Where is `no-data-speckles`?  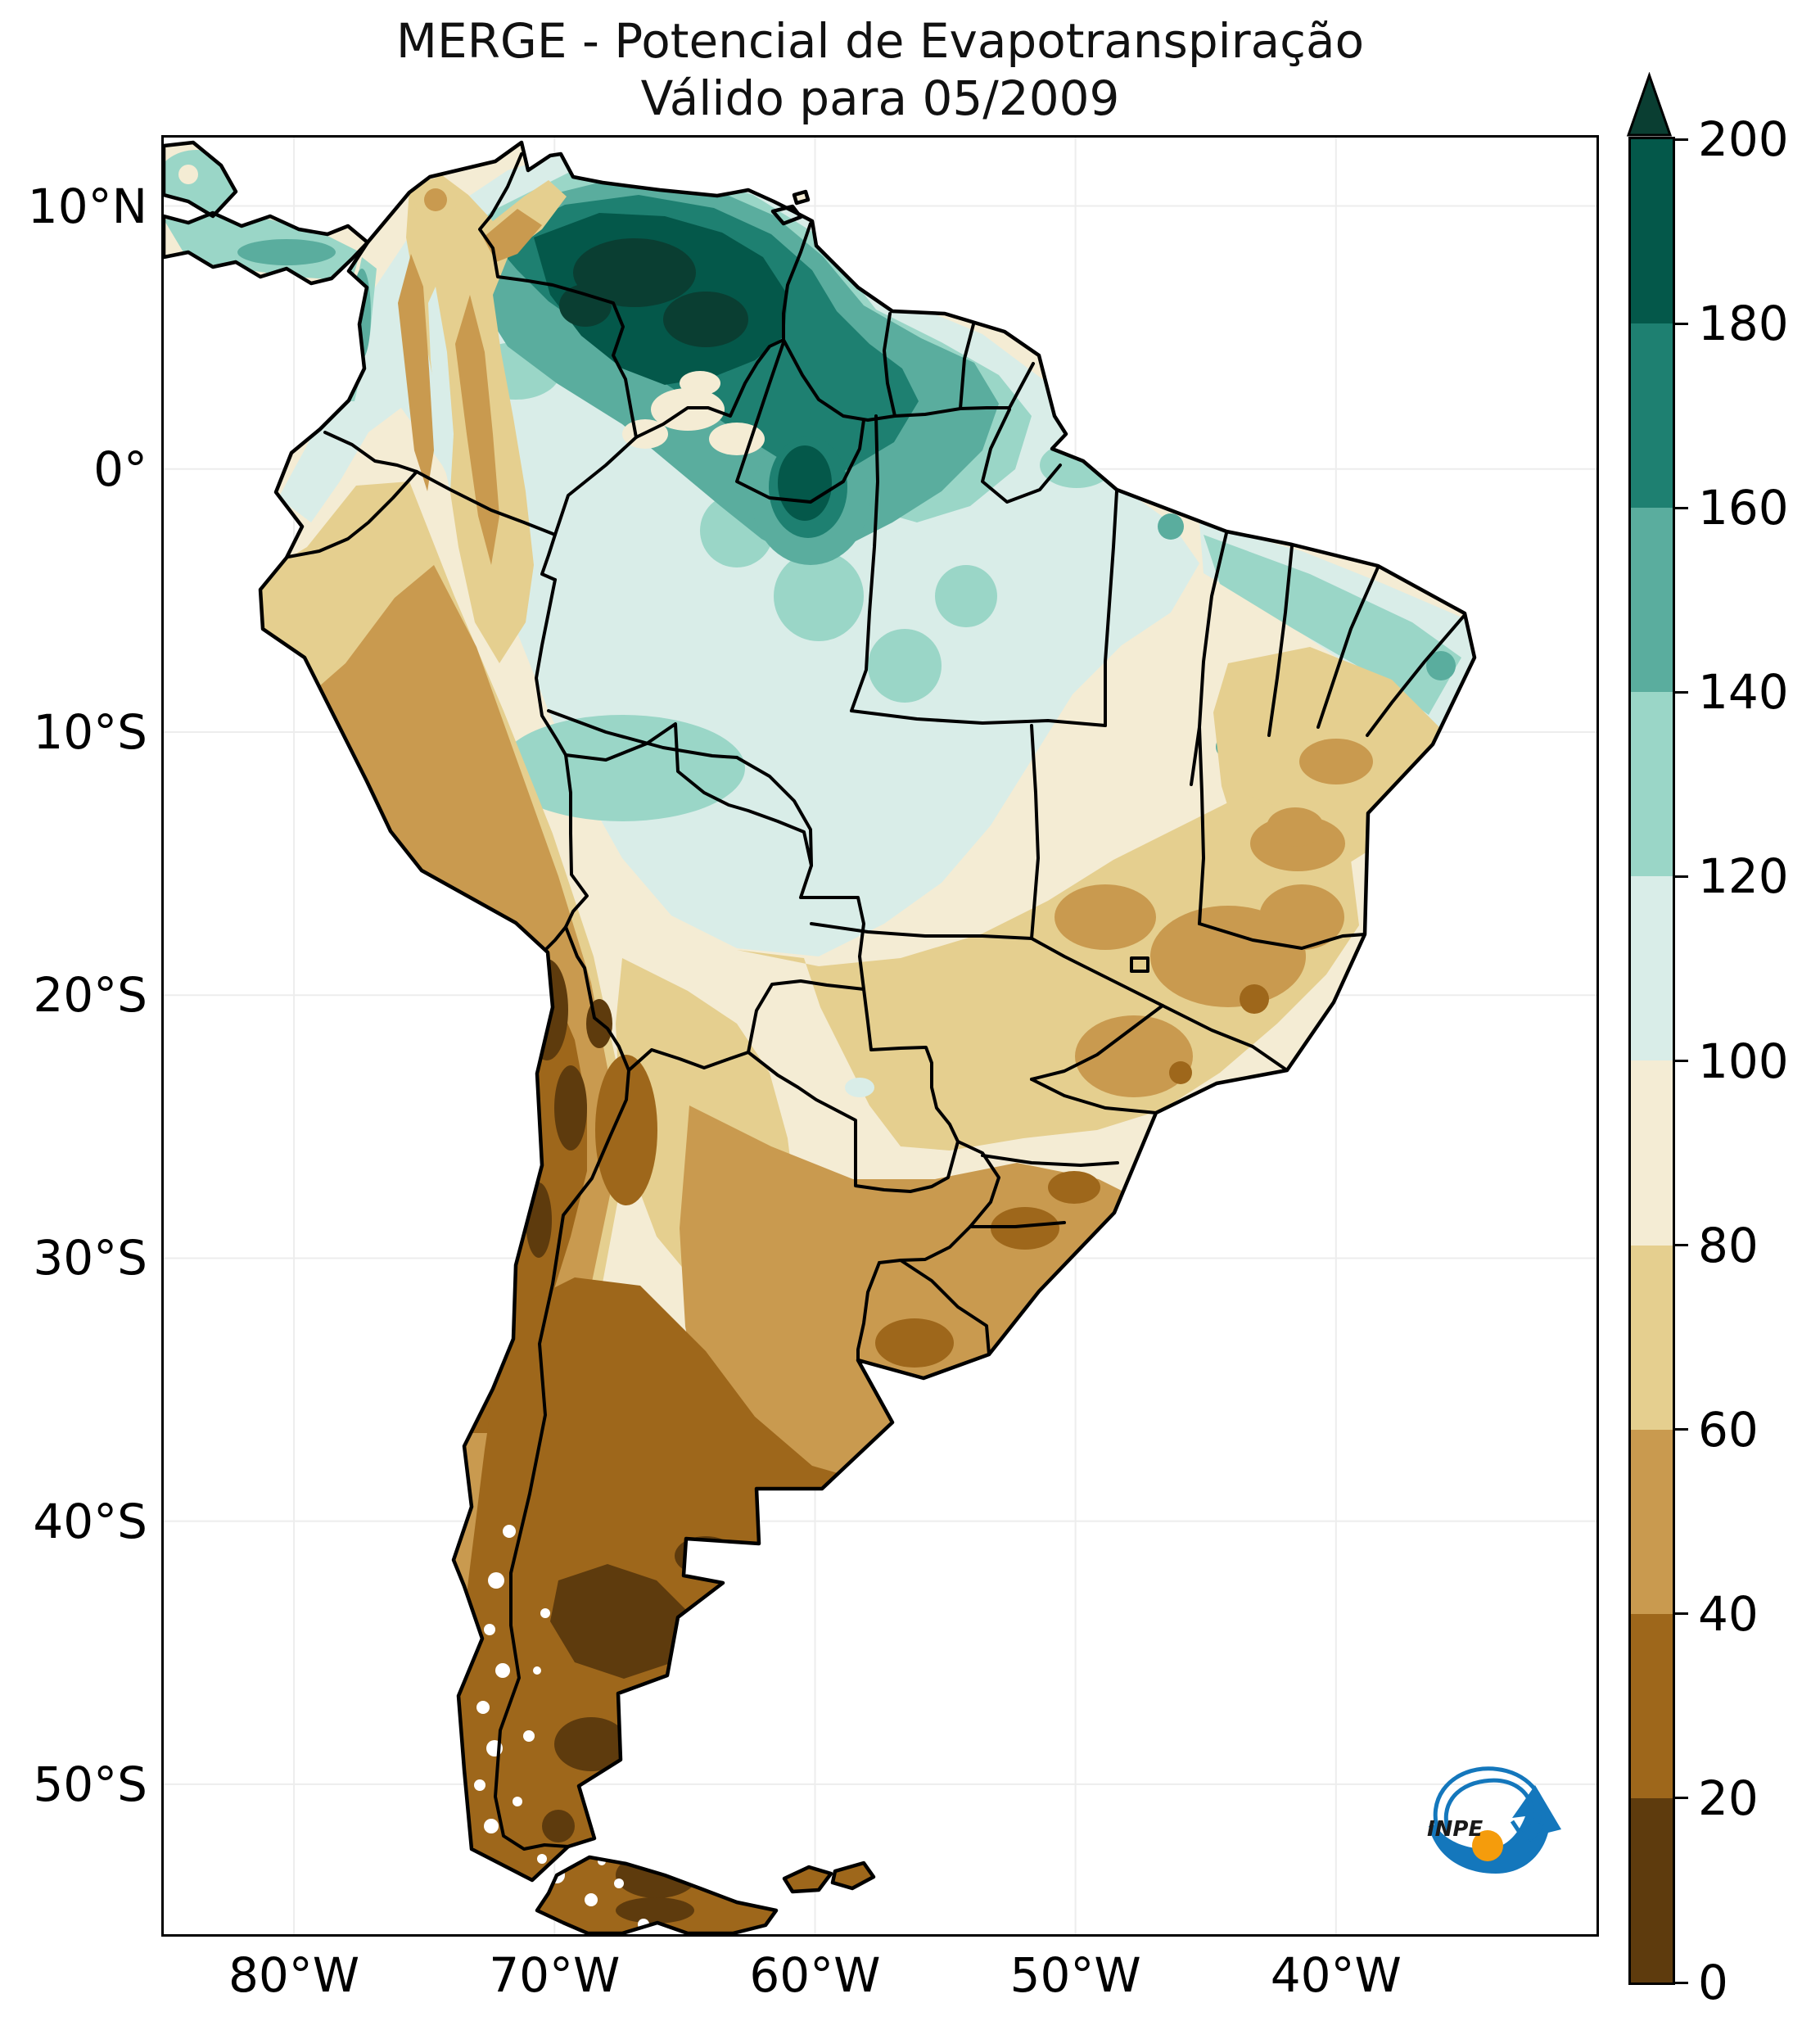
no-data-speckles is located at coordinates (558, 1727).